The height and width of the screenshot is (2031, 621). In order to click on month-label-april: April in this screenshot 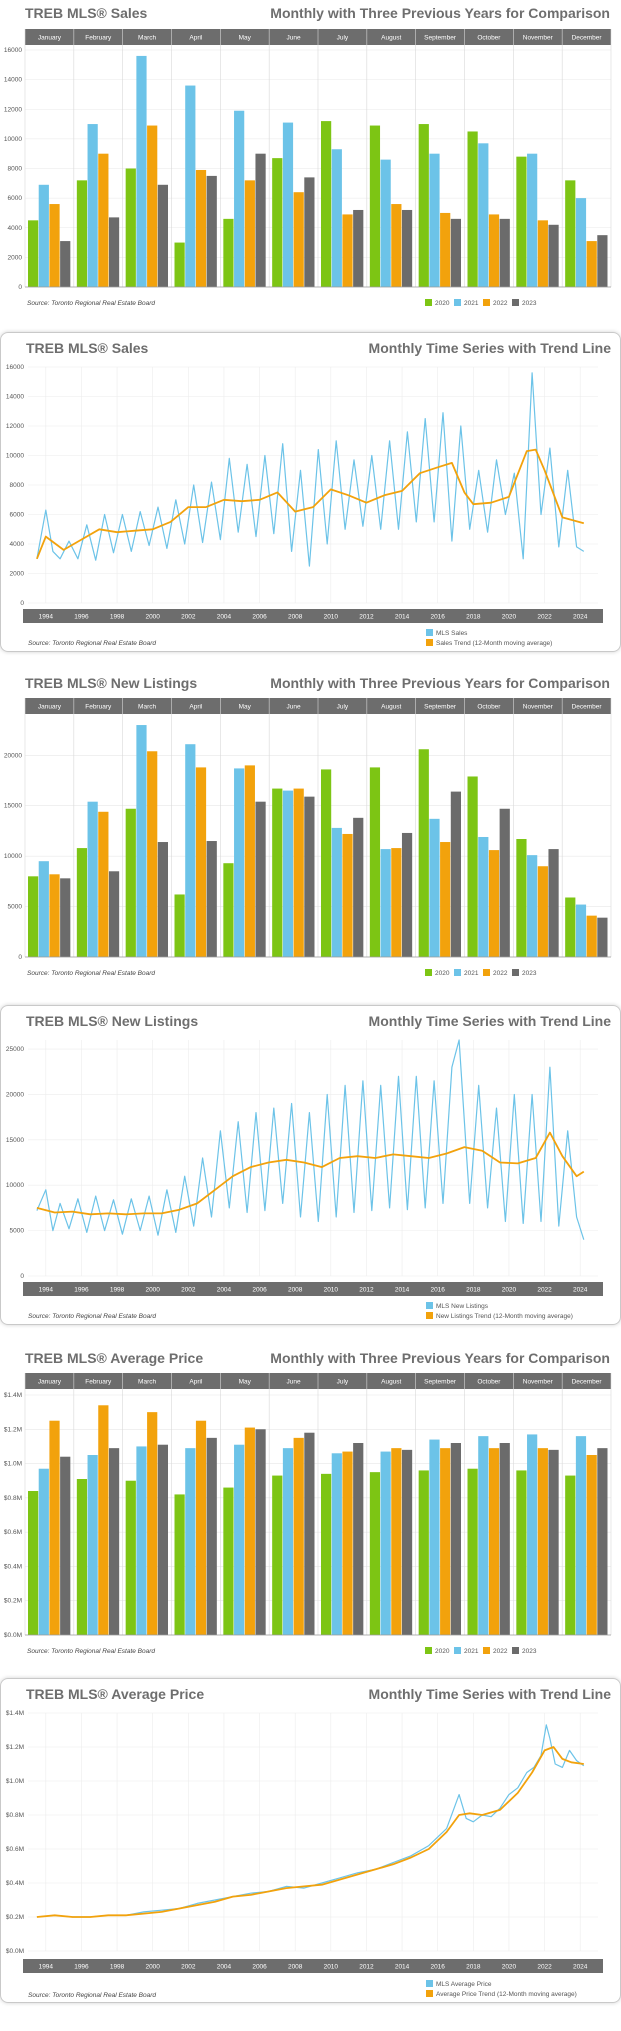, I will do `click(196, 707)`.